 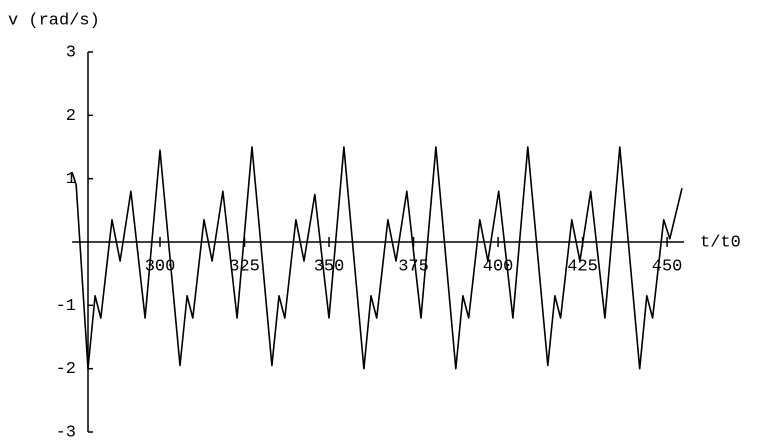 What do you see at coordinates (582, 266) in the screenshot?
I see `x-tick-label: 425` at bounding box center [582, 266].